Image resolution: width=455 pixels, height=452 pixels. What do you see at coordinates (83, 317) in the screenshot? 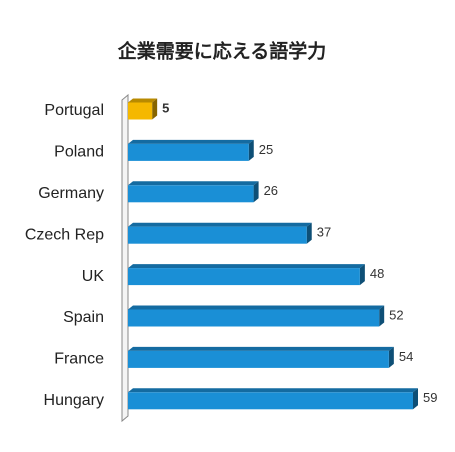
I see `y-tick-label: Spain` at bounding box center [83, 317].